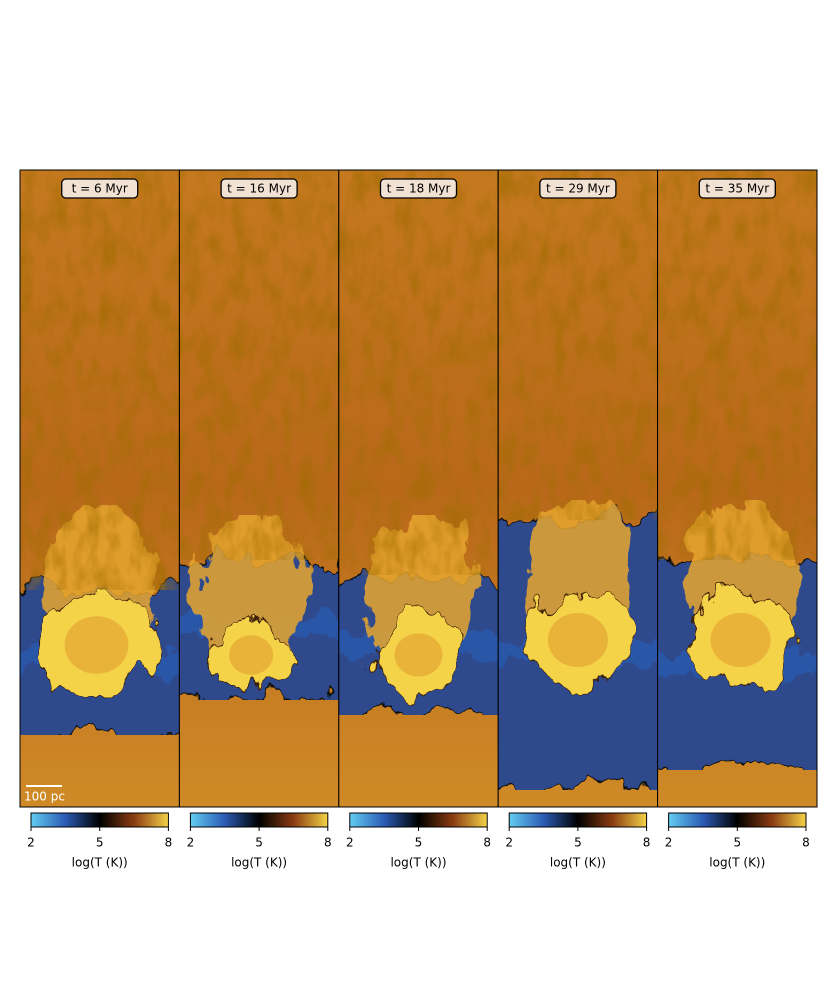  Describe the element at coordinates (44, 797) in the screenshot. I see `scale-bar-label: 100 pc` at that location.